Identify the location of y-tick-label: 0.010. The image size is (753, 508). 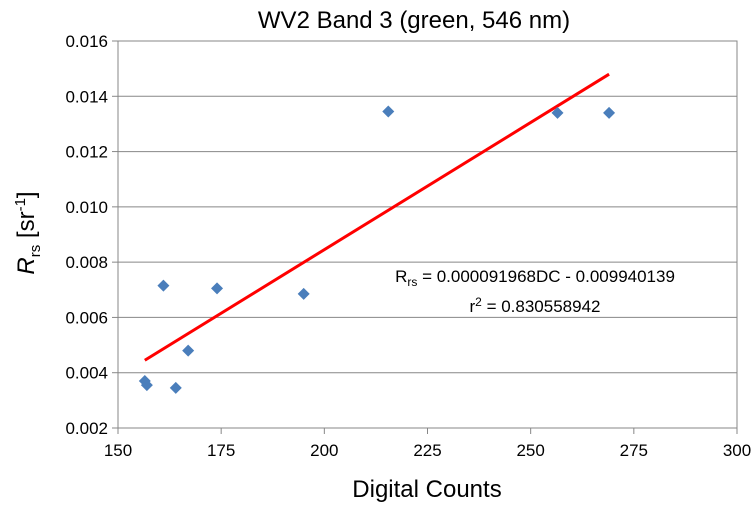
(86, 207).